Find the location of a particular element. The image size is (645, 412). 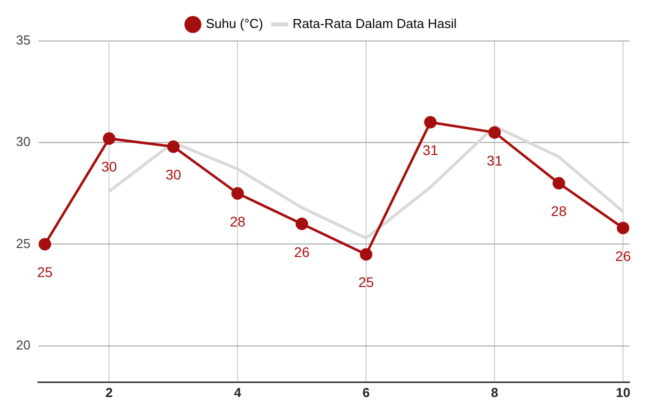

x-tick-label: 6 is located at coordinates (366, 392).